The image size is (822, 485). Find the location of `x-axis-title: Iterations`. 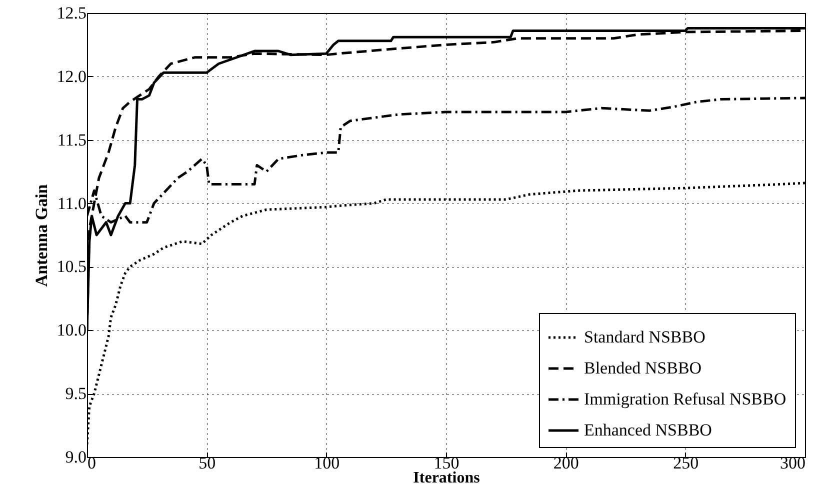

x-axis-title: Iterations is located at coordinates (446, 477).